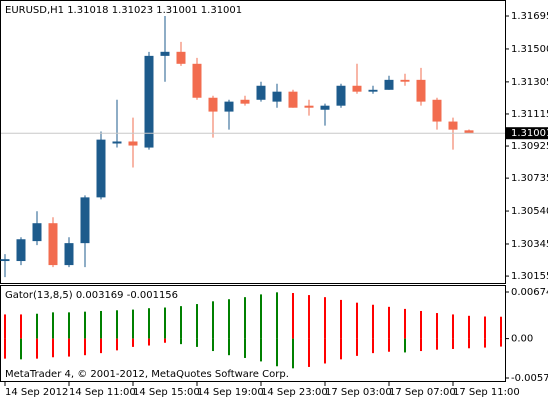 The image size is (548, 400). Describe the element at coordinates (529, 133) in the screenshot. I see `last-price-label: 1.31001` at that location.